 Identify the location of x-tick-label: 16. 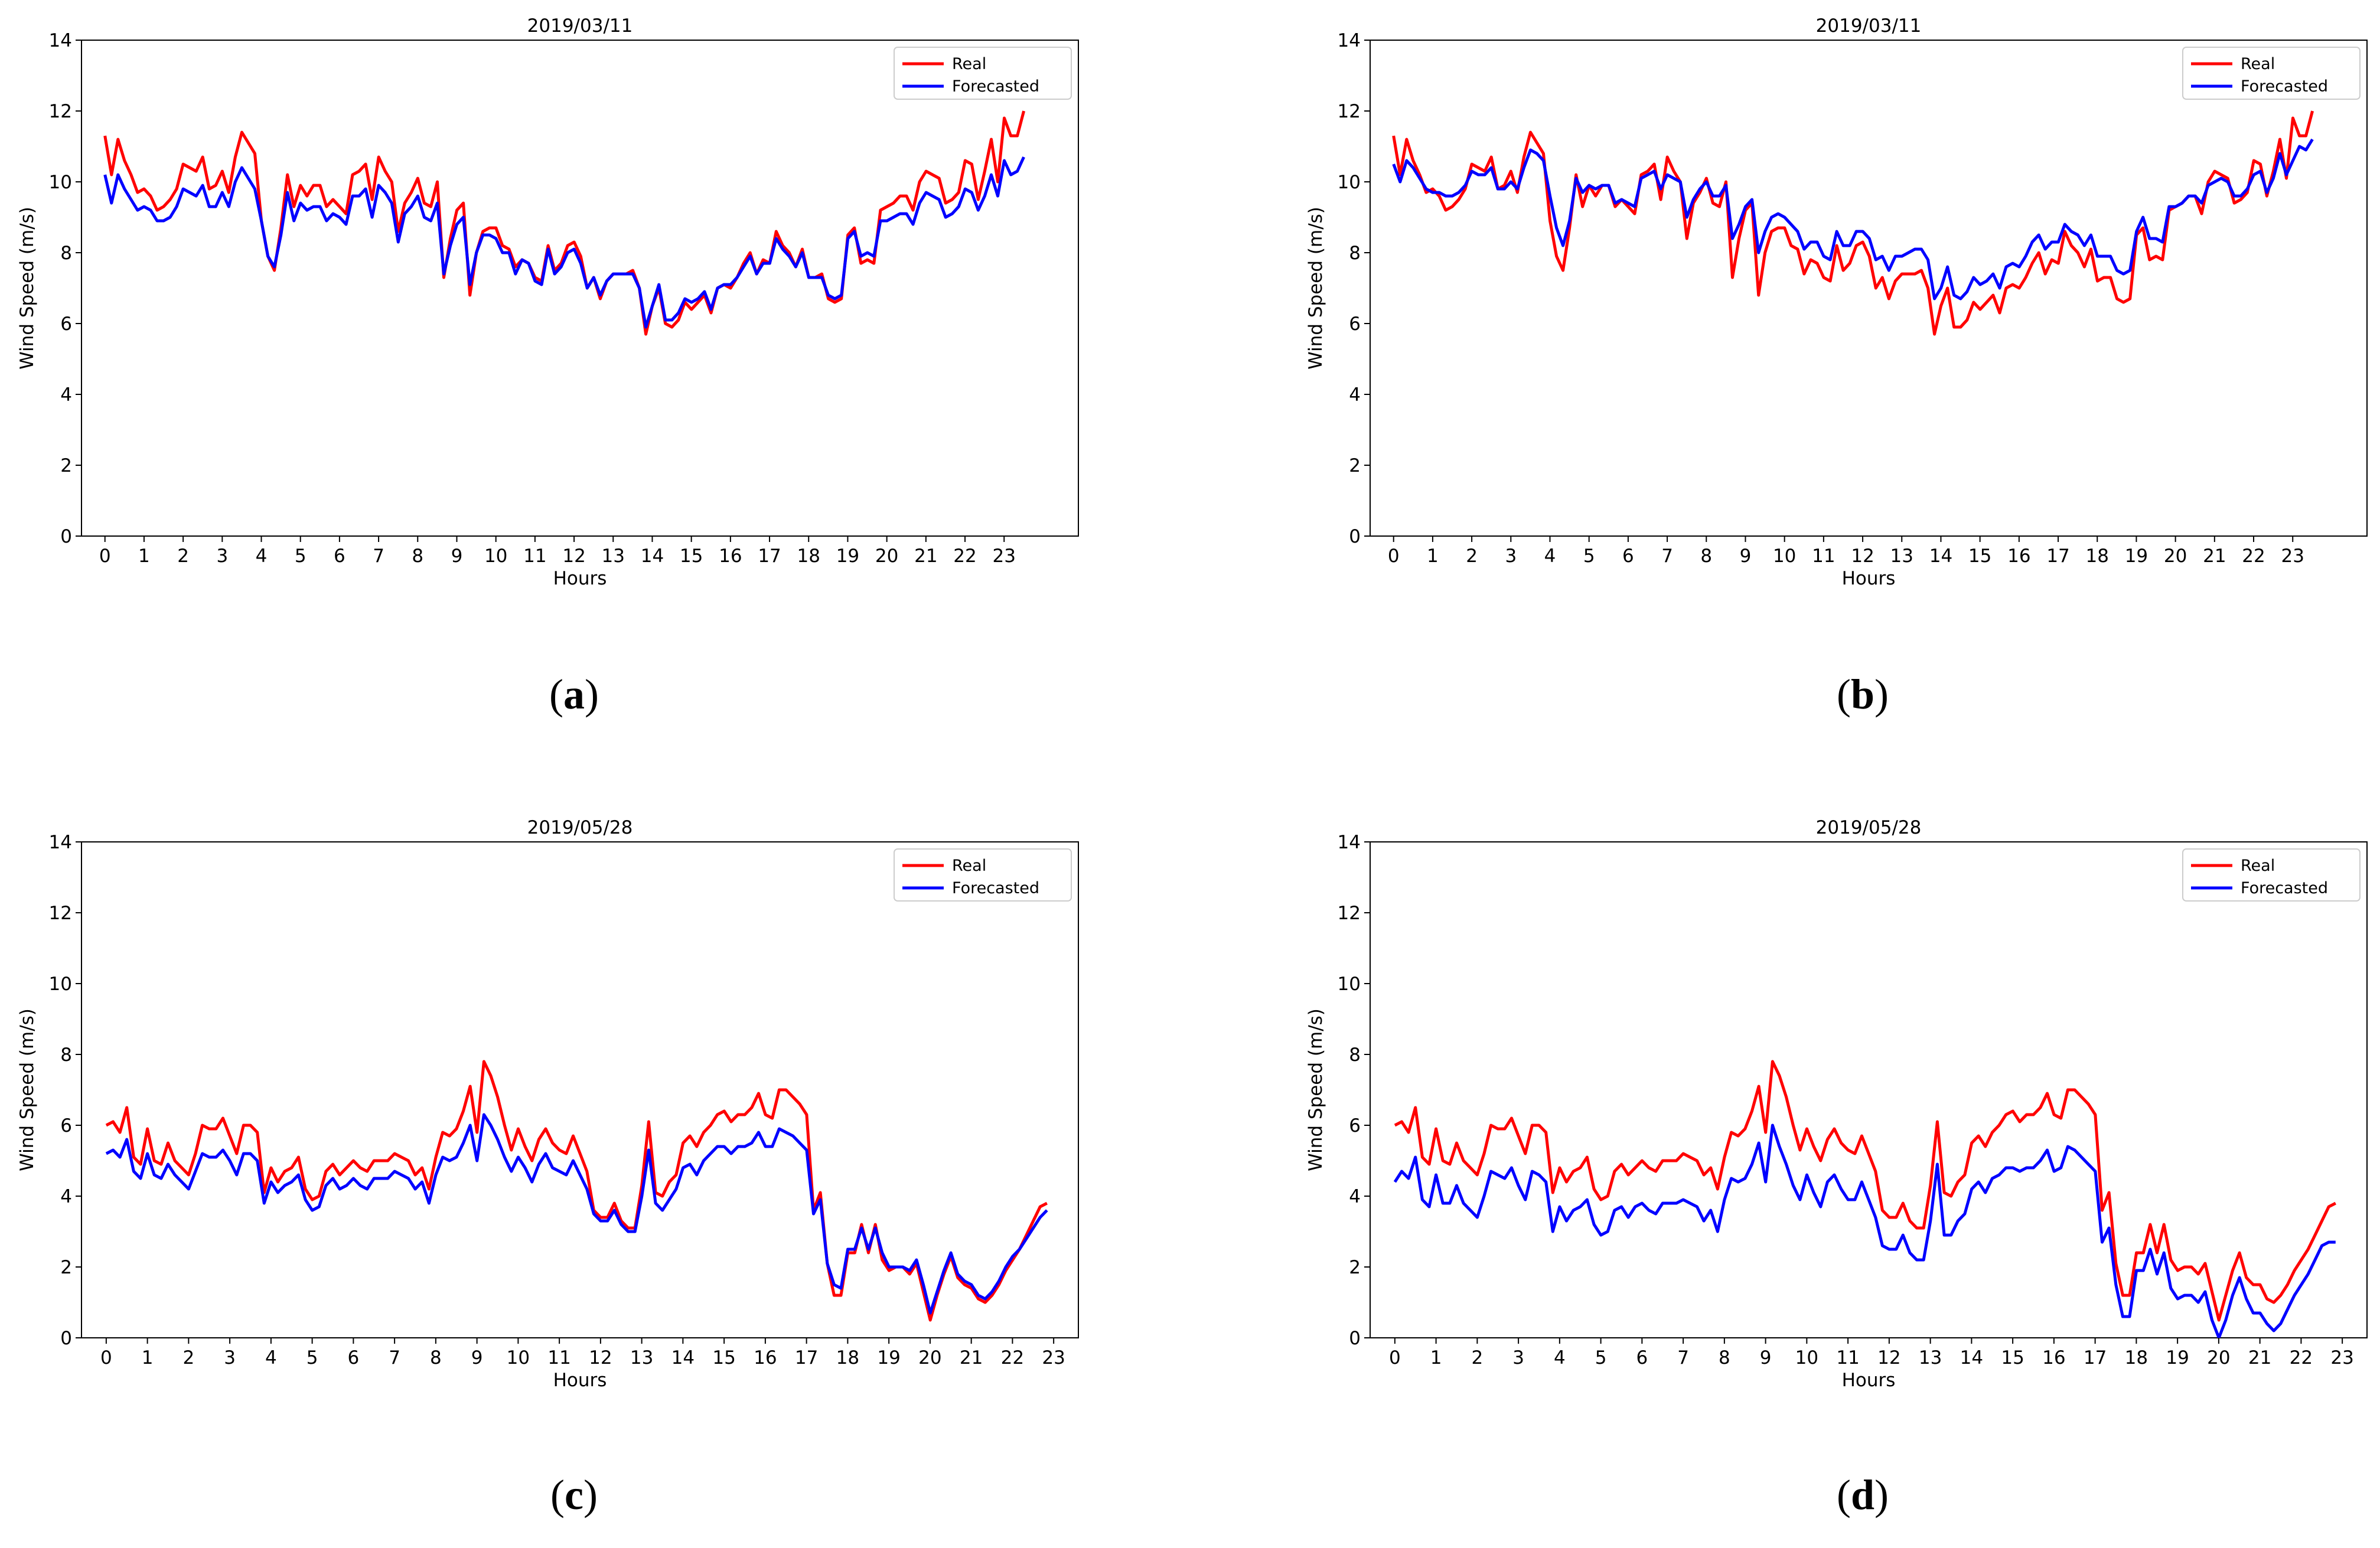
(2053, 1358).